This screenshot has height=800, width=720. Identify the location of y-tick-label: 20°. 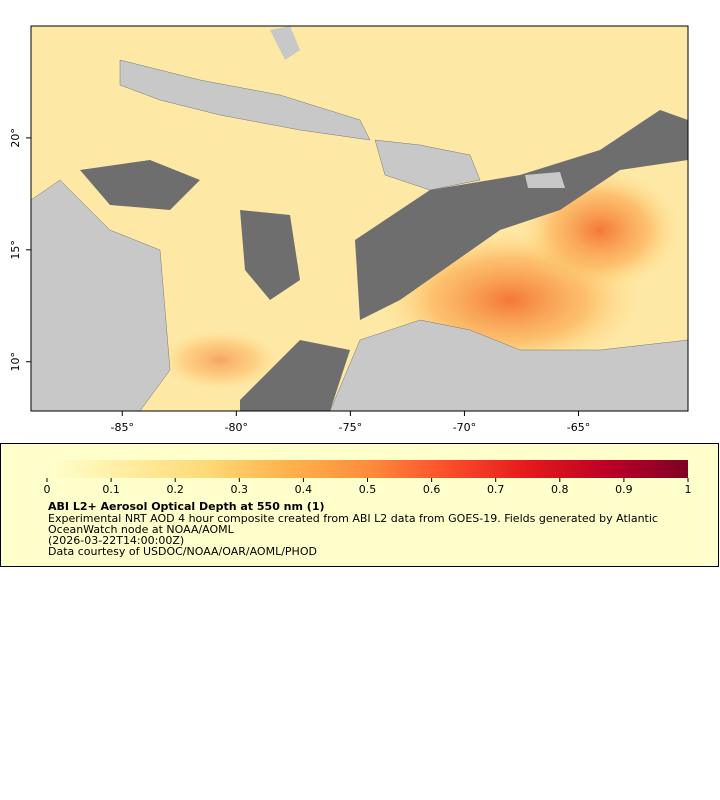
(15, 138).